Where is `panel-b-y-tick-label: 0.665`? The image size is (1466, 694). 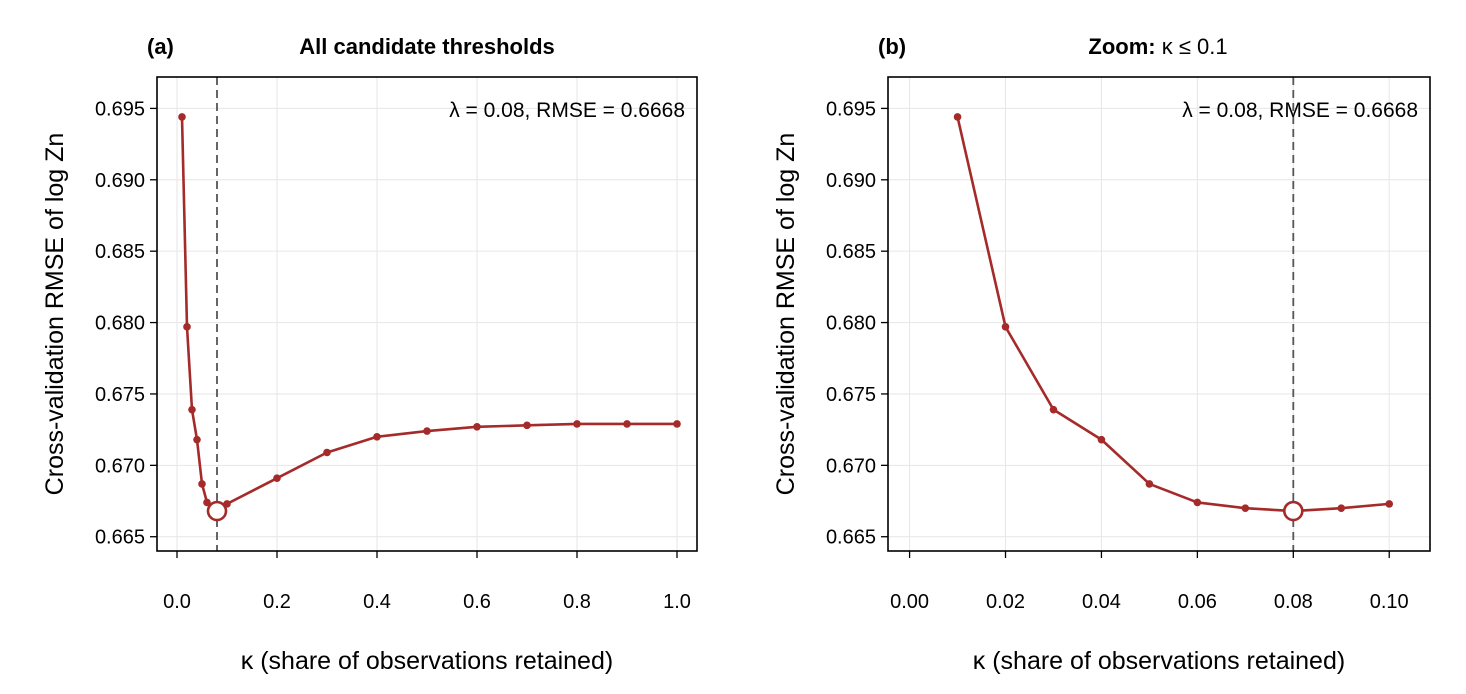
panel-b-y-tick-label: 0.665 is located at coordinates (851, 538).